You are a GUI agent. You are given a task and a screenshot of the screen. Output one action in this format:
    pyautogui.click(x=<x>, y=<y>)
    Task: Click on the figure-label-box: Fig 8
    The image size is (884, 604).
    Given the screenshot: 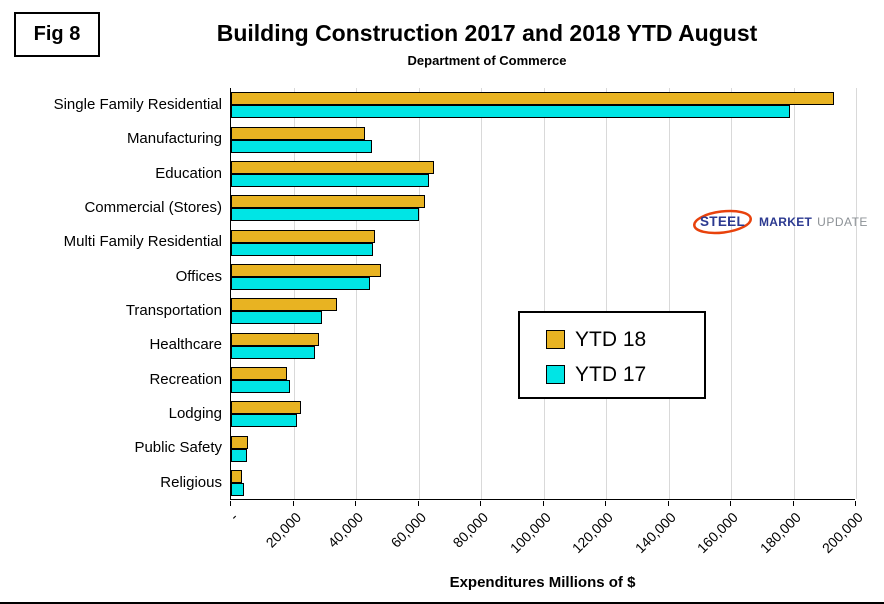 What is the action you would take?
    pyautogui.click(x=57, y=34)
    